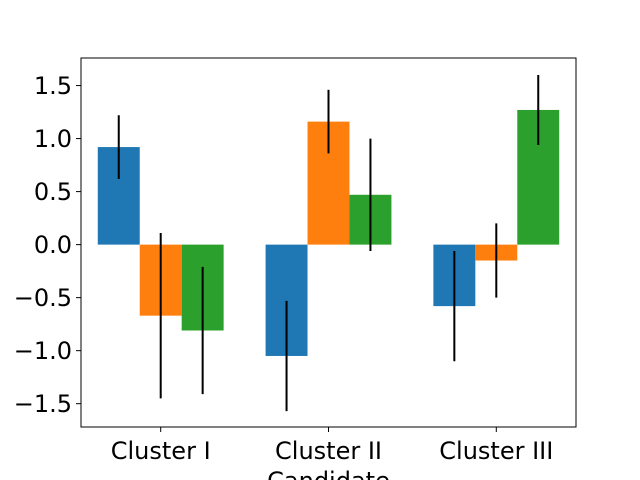  I want to click on y-tick-label: 1.5, so click(53, 86).